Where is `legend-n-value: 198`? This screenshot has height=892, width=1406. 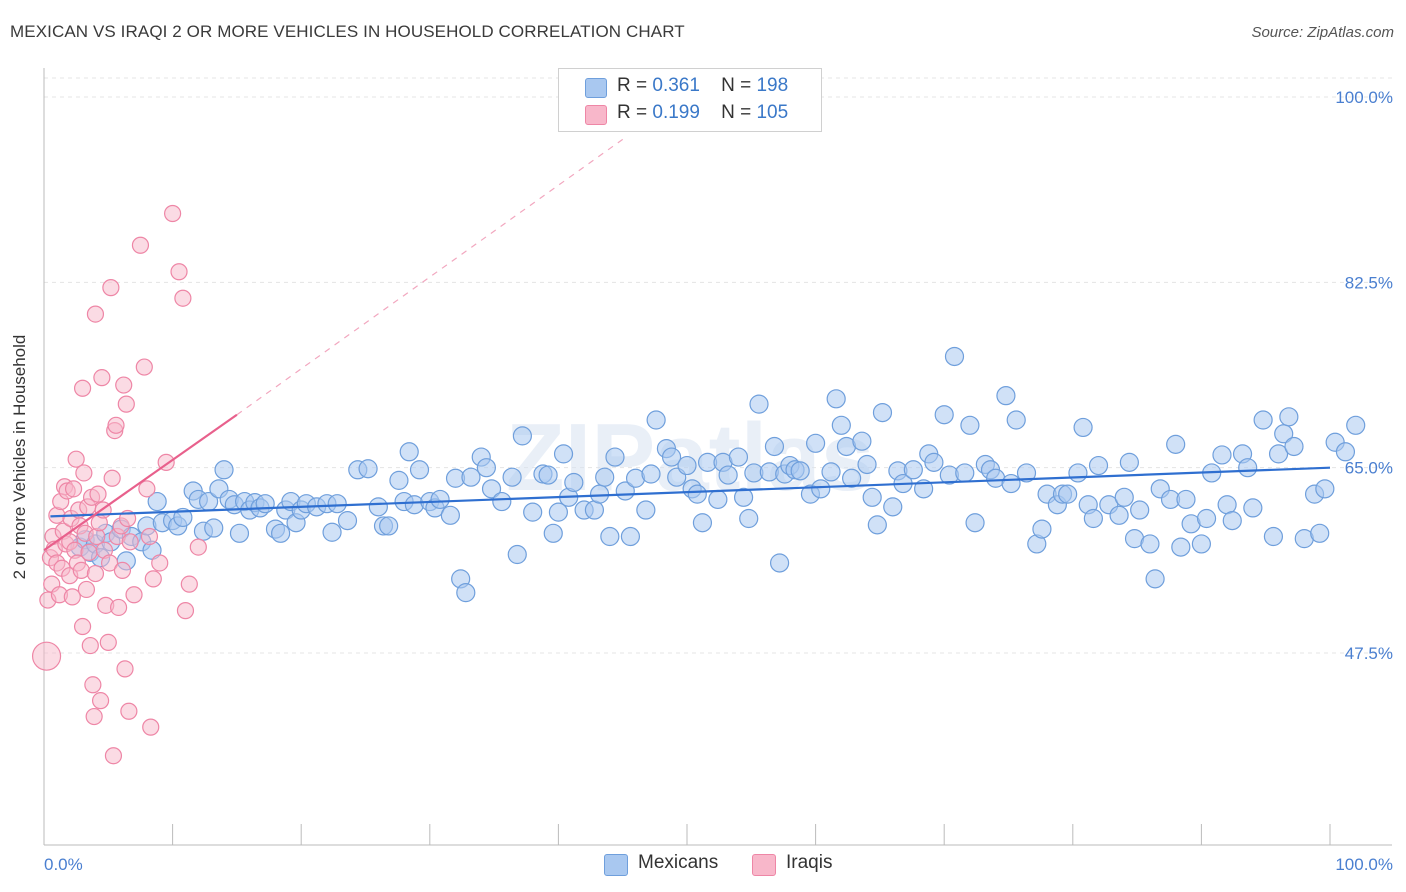 legend-n-value: 198 is located at coordinates (772, 85).